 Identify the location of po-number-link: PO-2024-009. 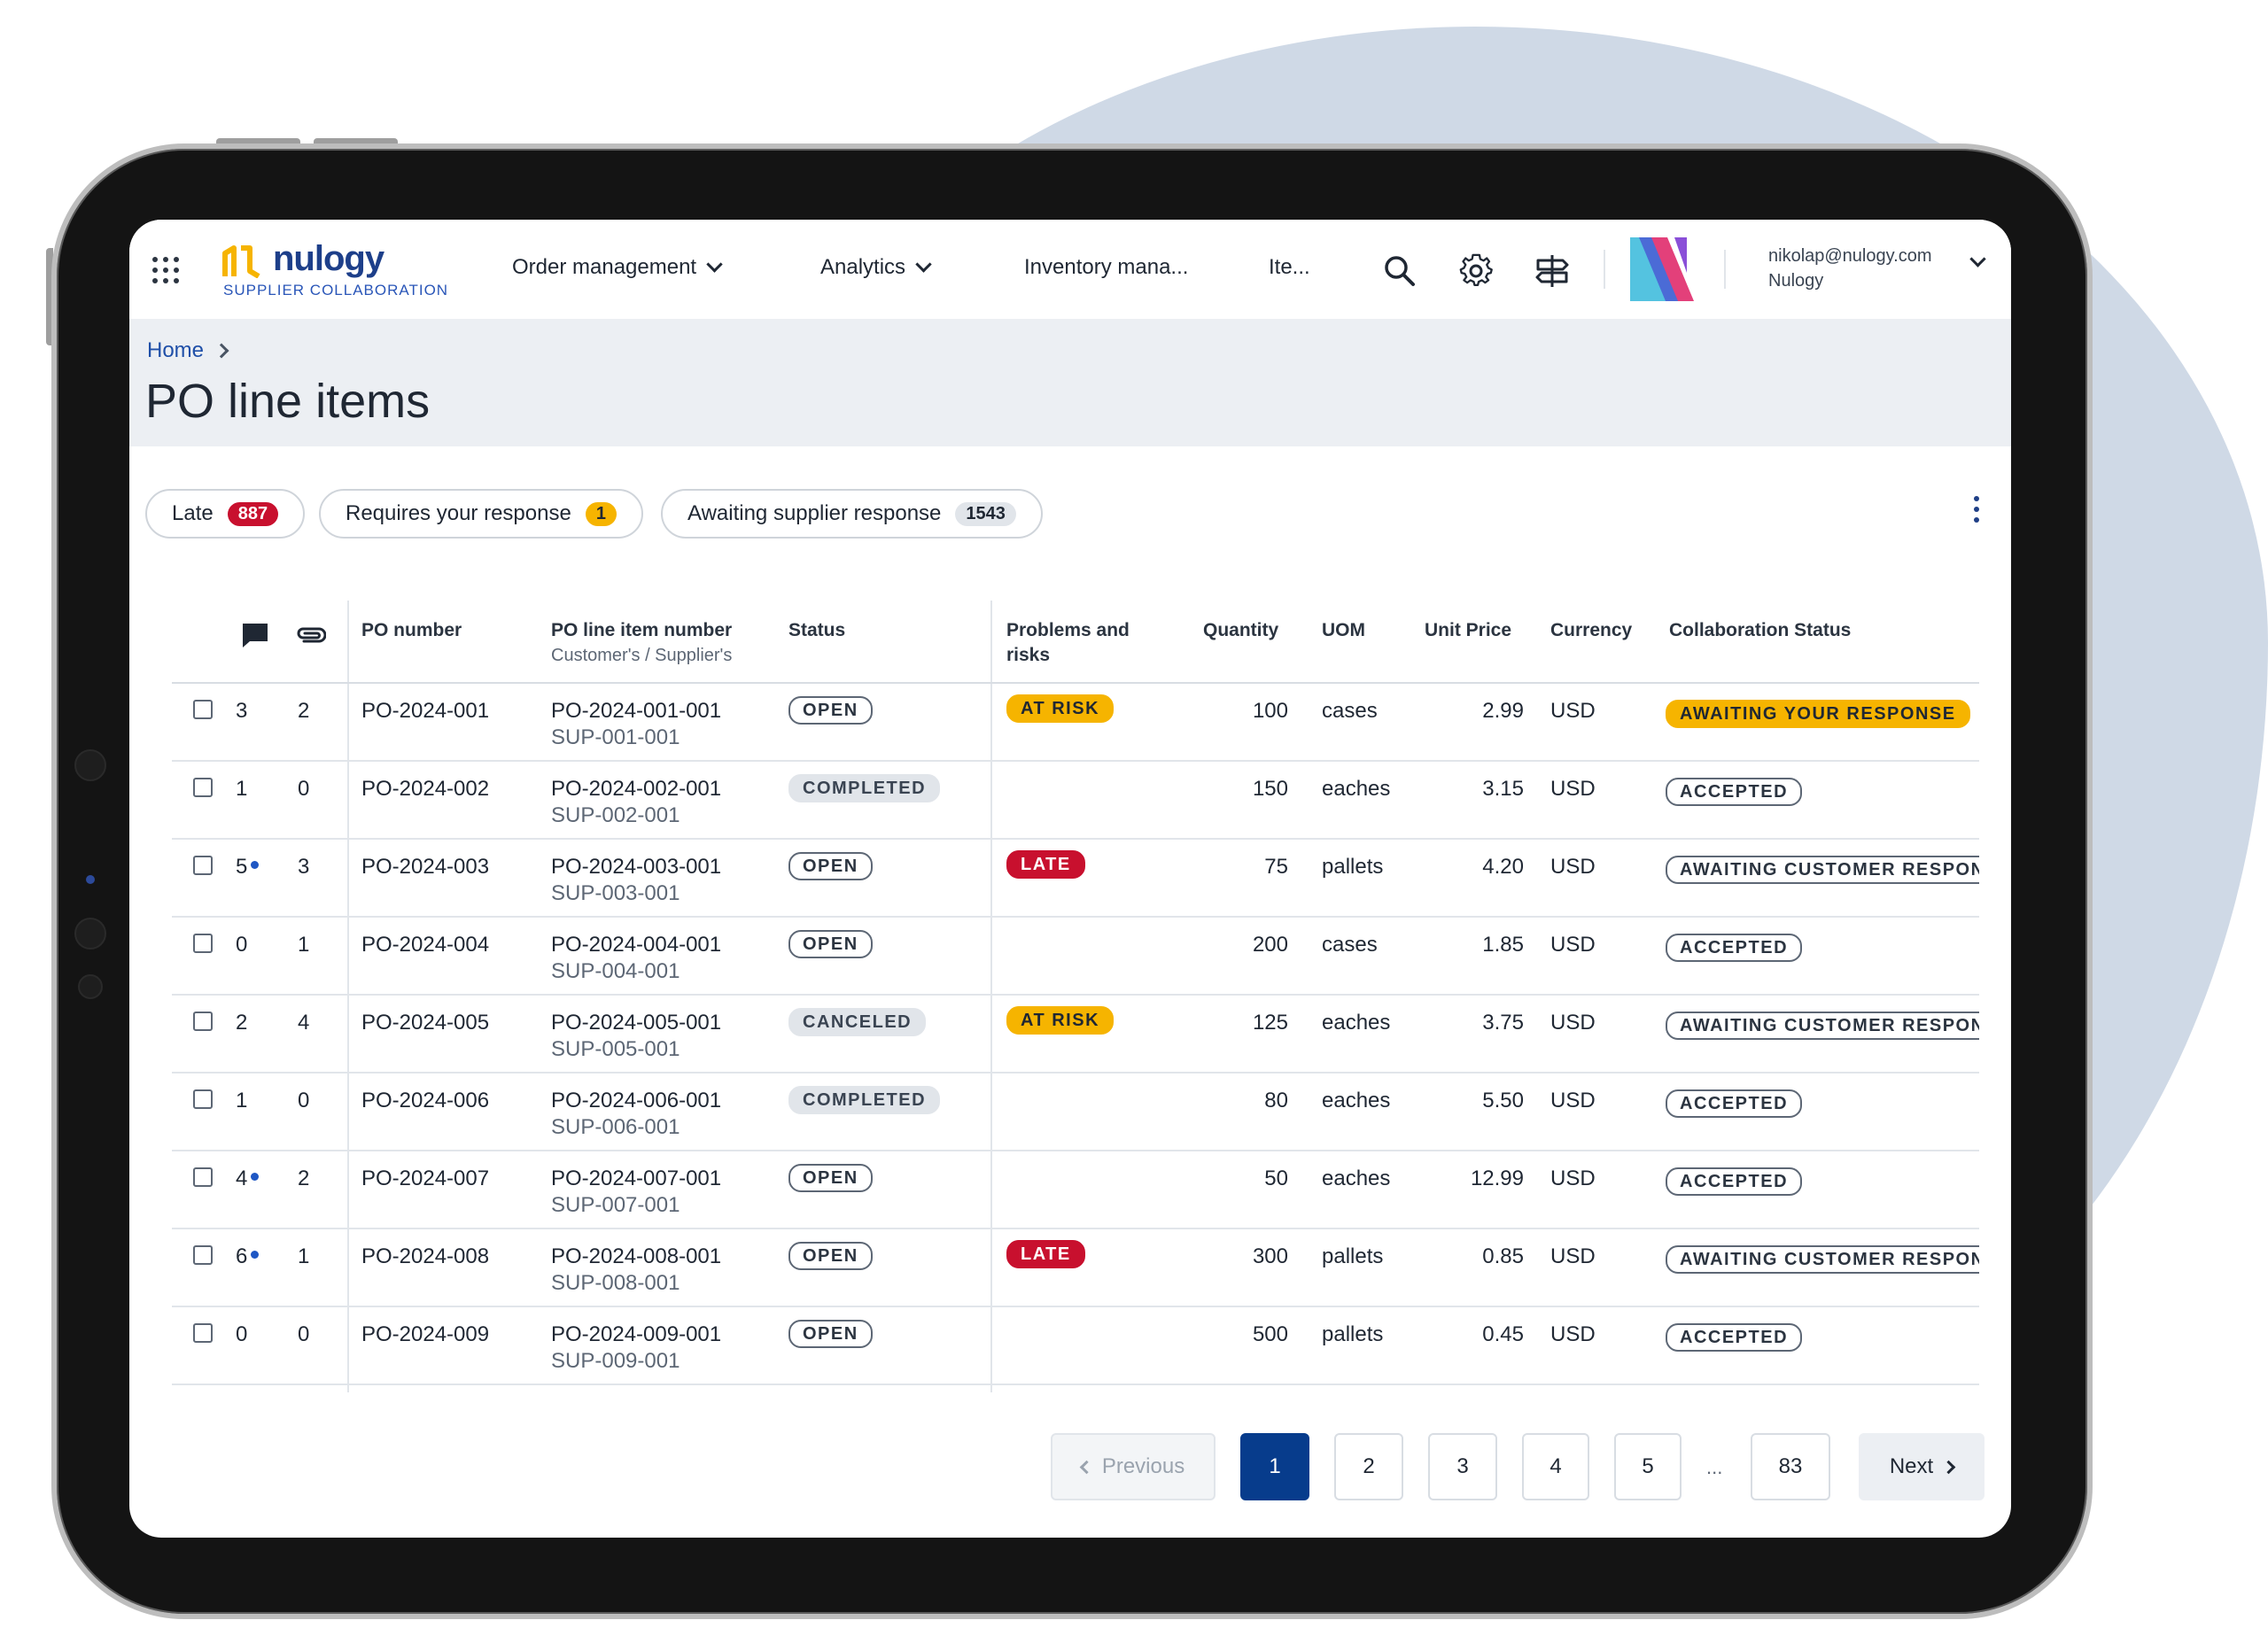
(425, 1334).